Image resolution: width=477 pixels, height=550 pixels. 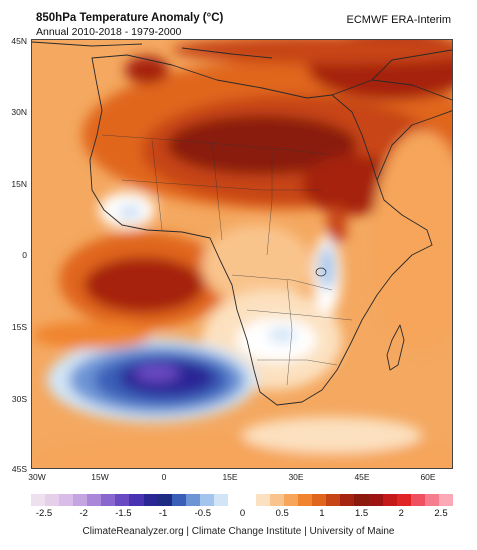 I want to click on lon-label-45e: 45E, so click(x=362, y=477).